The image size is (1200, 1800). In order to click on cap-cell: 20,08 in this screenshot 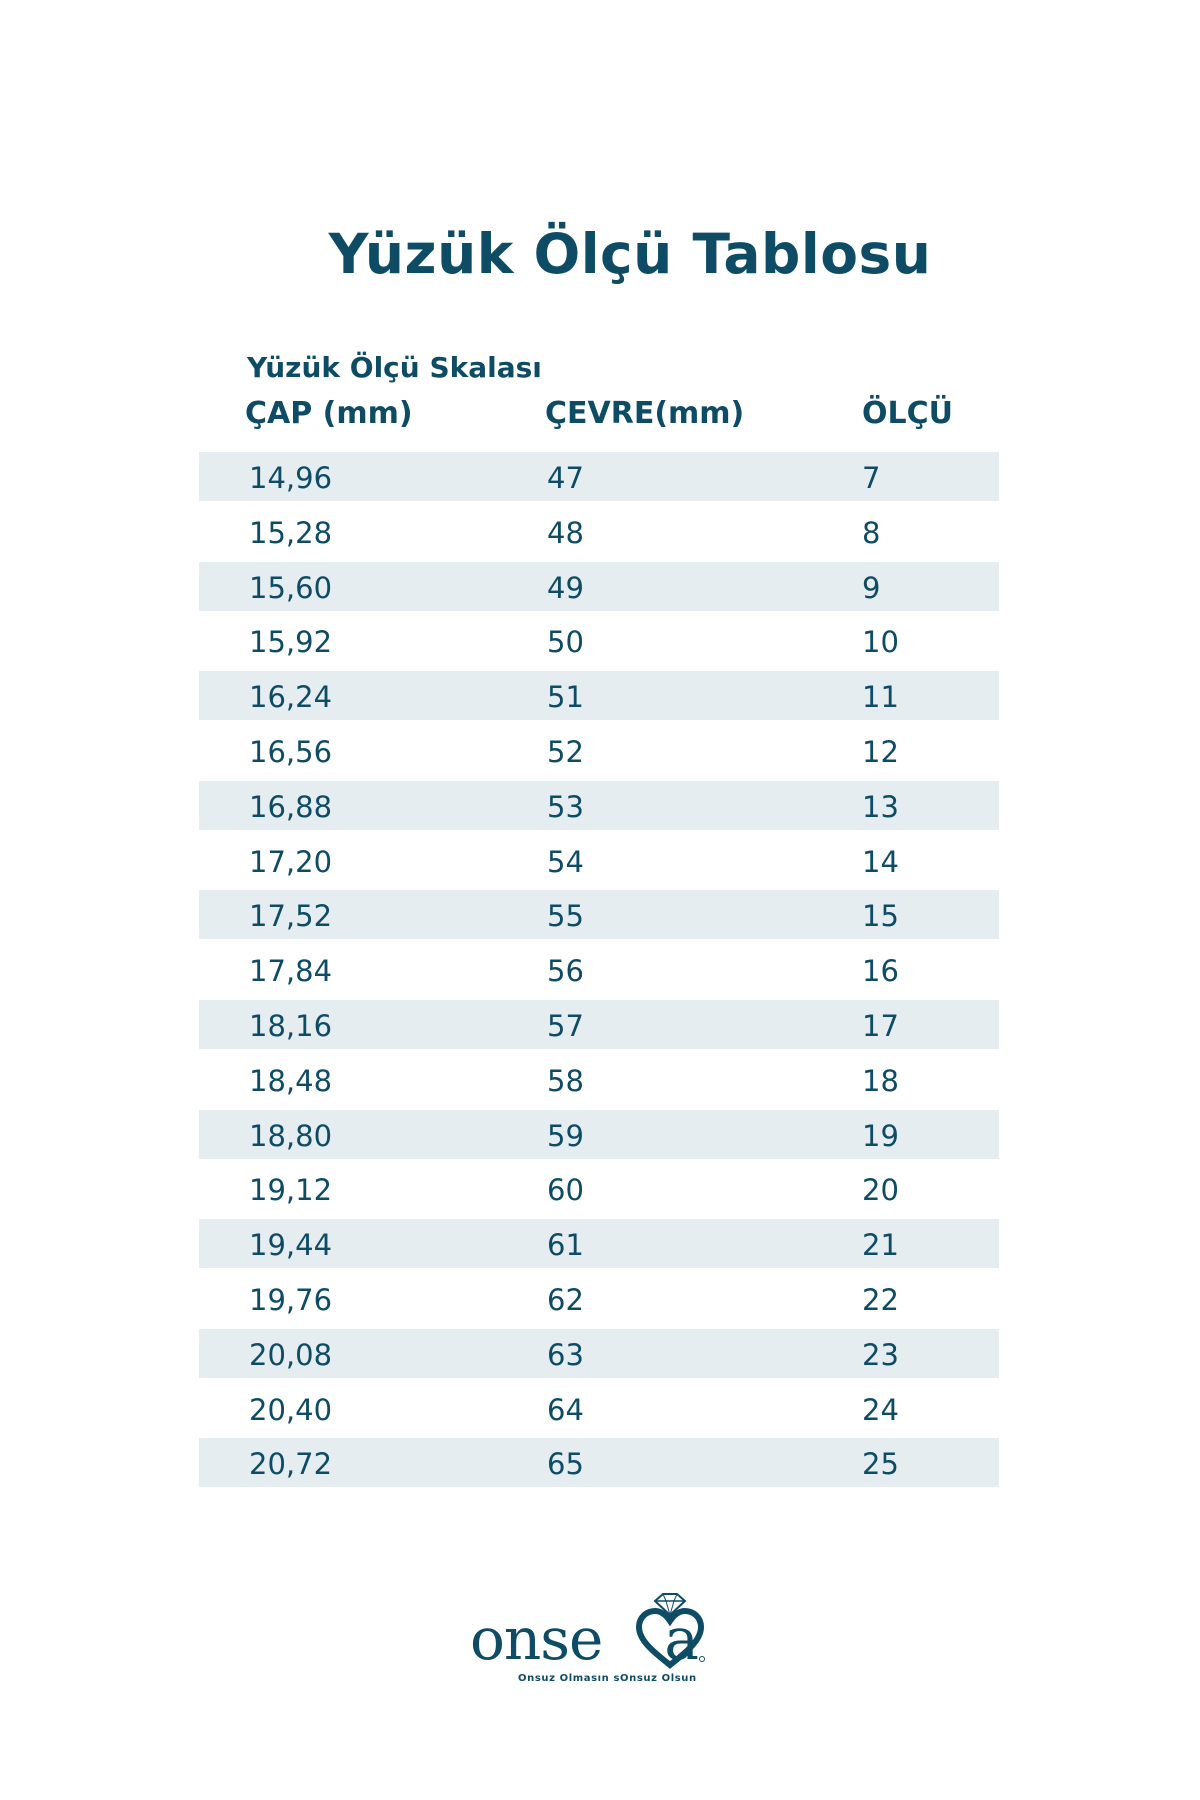, I will do `click(291, 1354)`.